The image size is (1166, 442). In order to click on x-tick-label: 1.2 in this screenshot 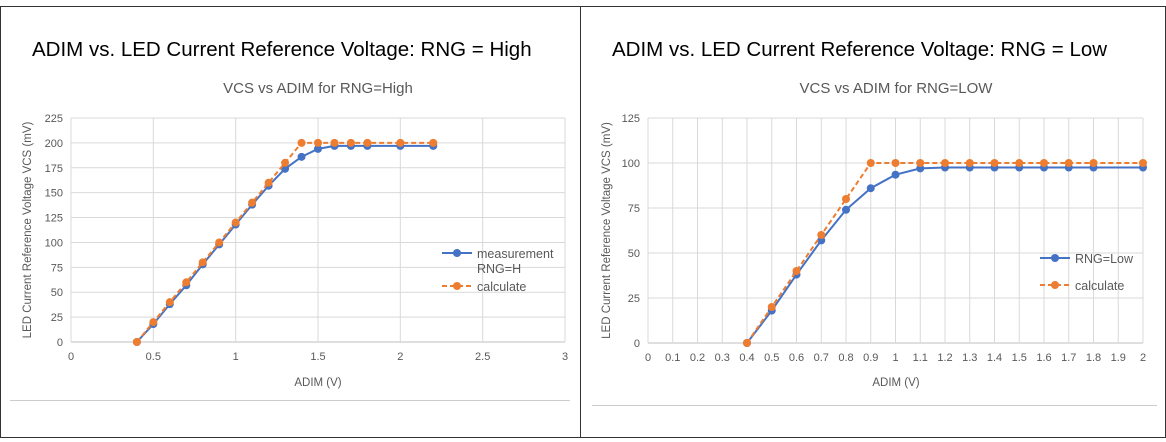, I will do `click(944, 358)`.